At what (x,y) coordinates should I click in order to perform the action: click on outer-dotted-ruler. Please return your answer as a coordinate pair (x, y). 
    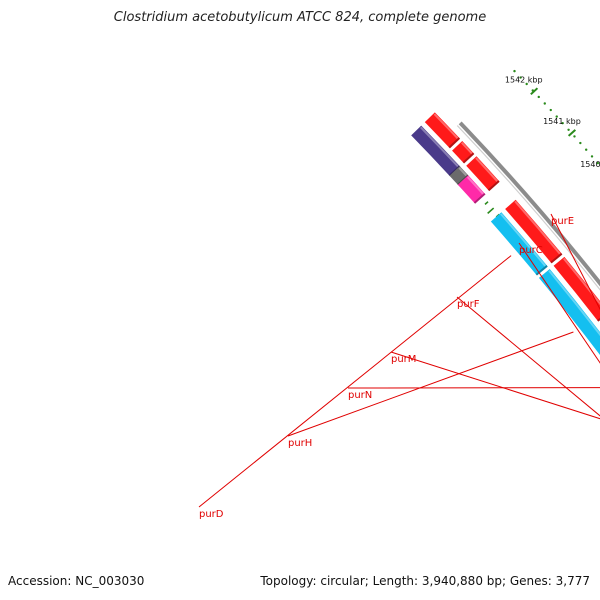
    Looking at the image, I should click on (556, 117).